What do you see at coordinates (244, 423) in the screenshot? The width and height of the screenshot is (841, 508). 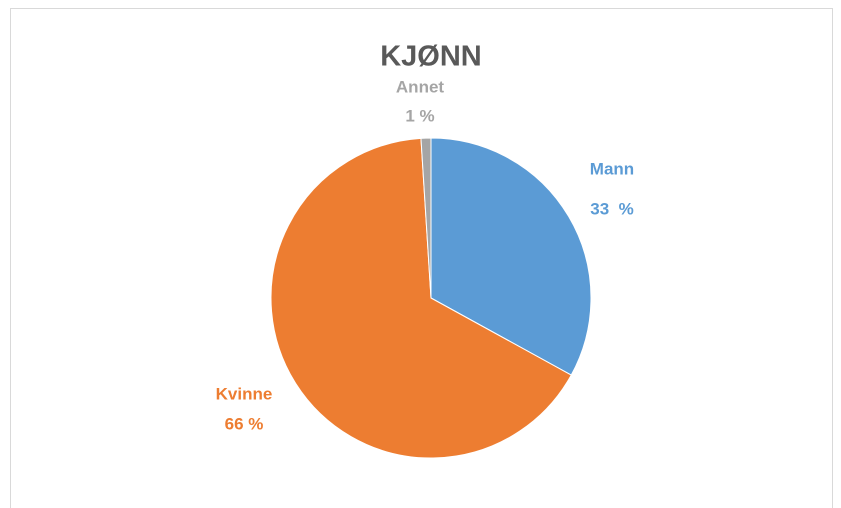 I see `value-label: 66 %` at bounding box center [244, 423].